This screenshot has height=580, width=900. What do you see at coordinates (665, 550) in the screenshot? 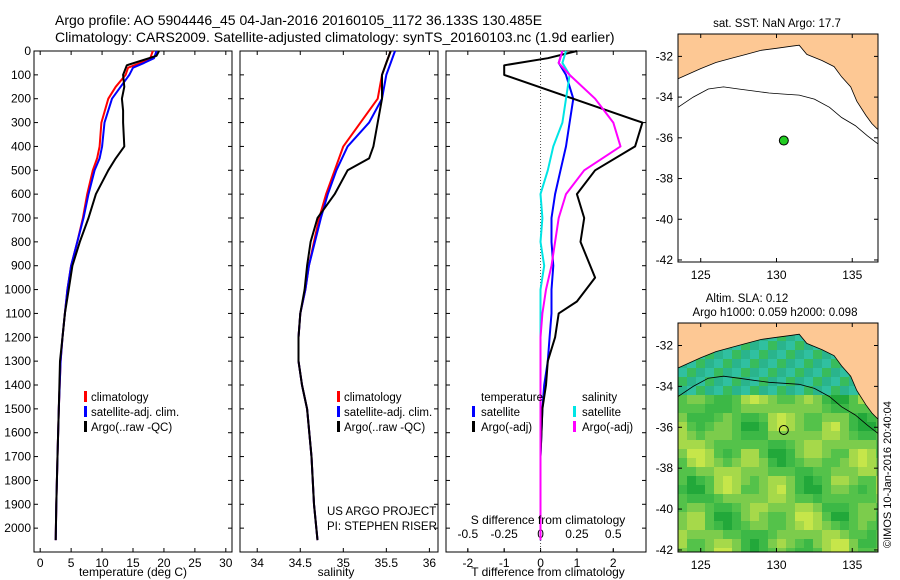
I see `map-y-tick-label: -42` at bounding box center [665, 550].